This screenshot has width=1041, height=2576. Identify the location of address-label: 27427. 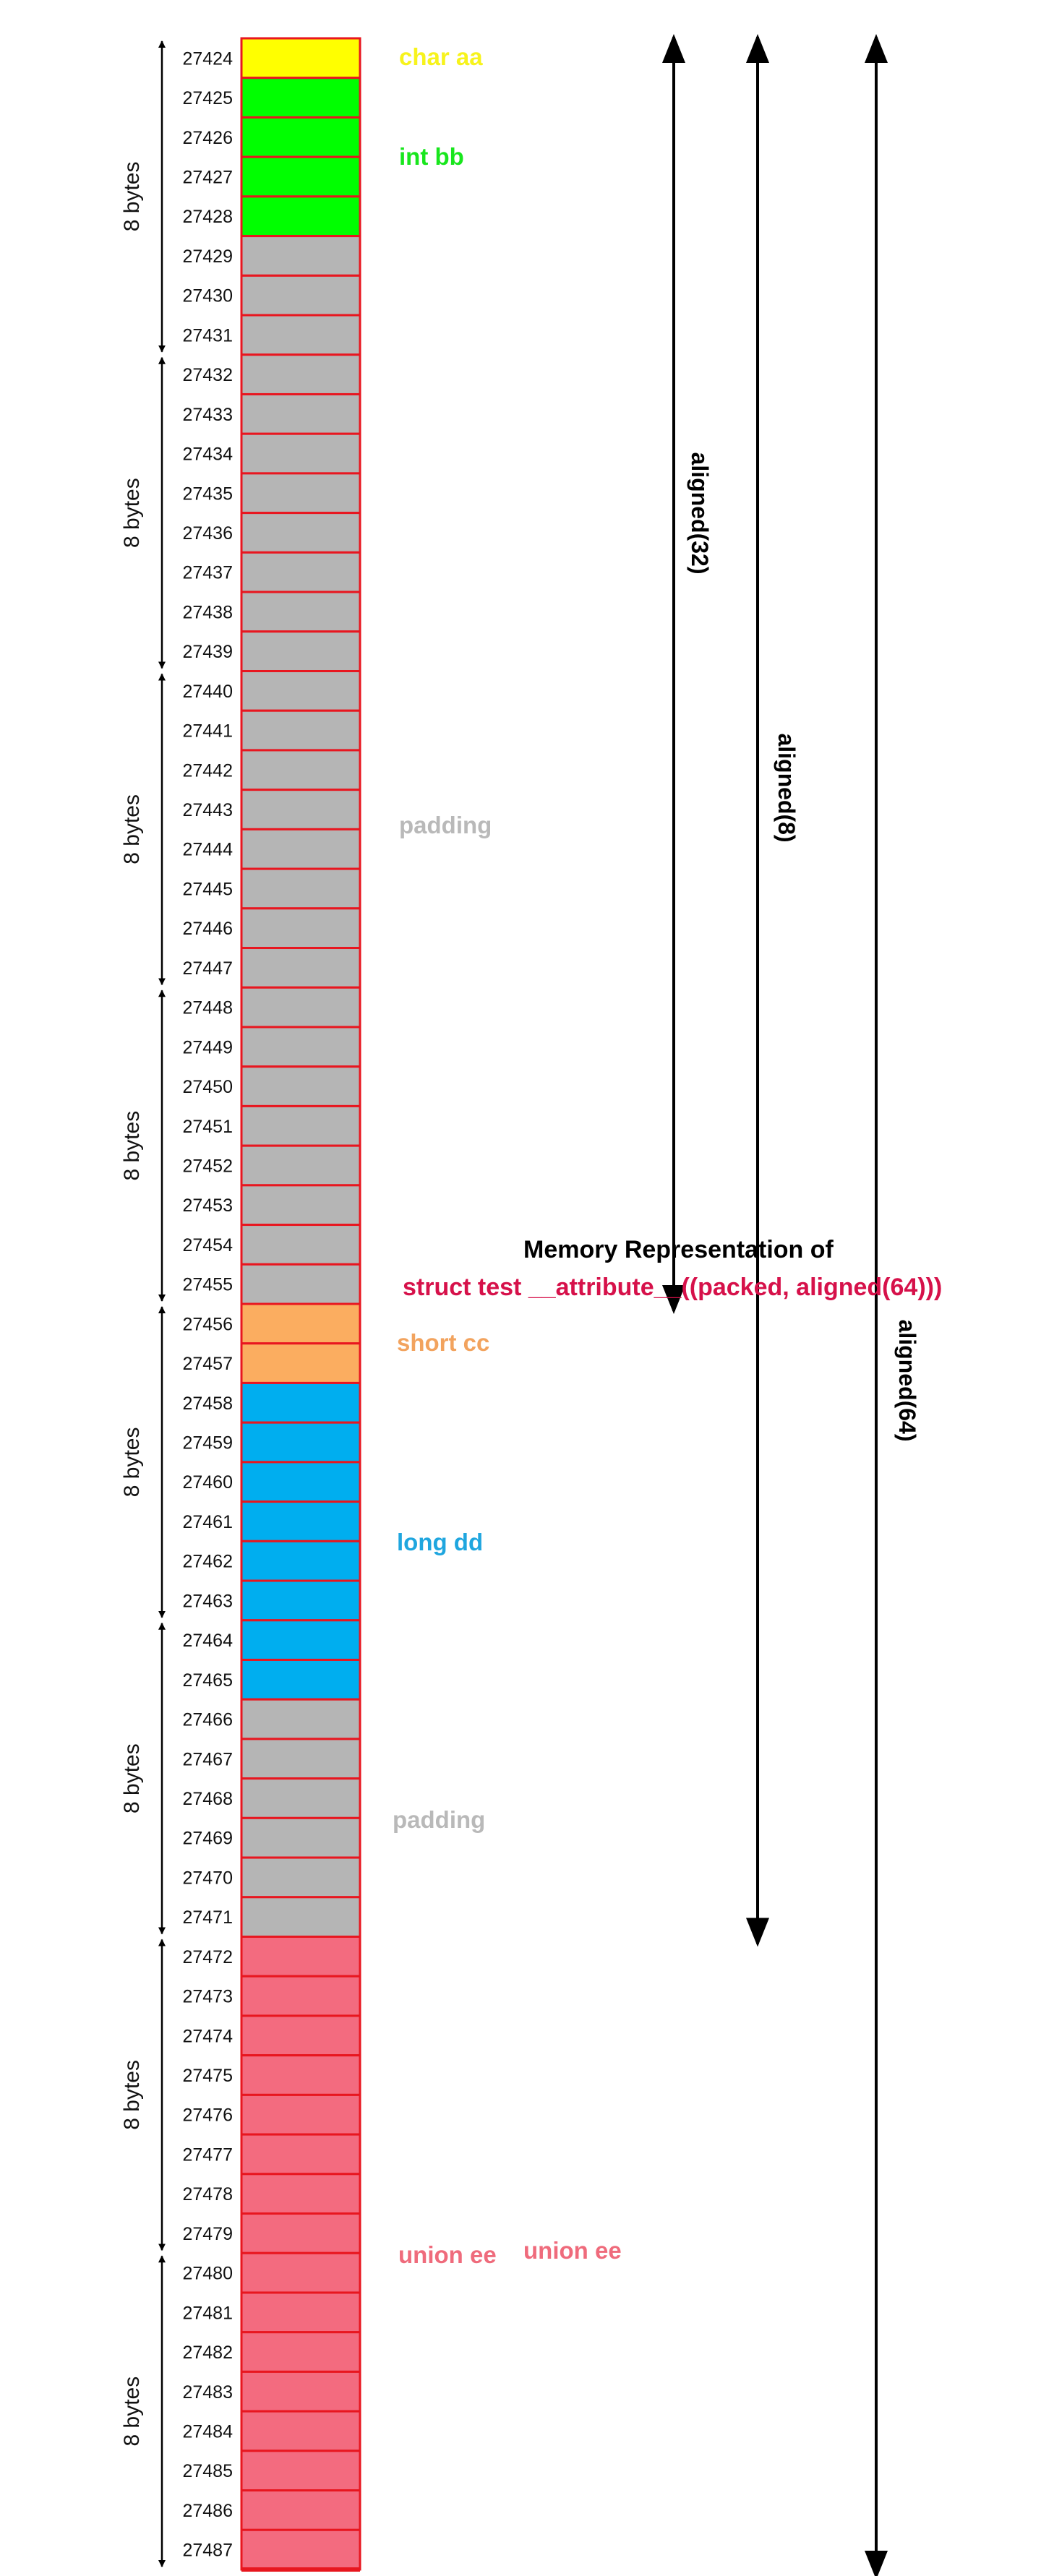
(207, 178).